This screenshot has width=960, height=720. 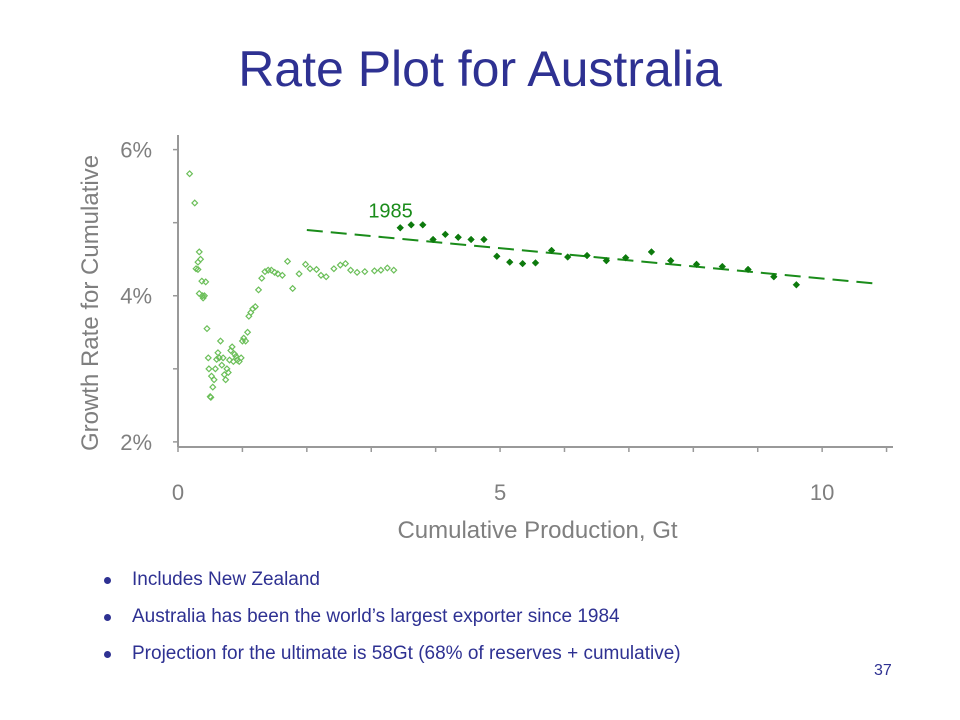 What do you see at coordinates (178, 492) in the screenshot?
I see `x-tick-label: 0` at bounding box center [178, 492].